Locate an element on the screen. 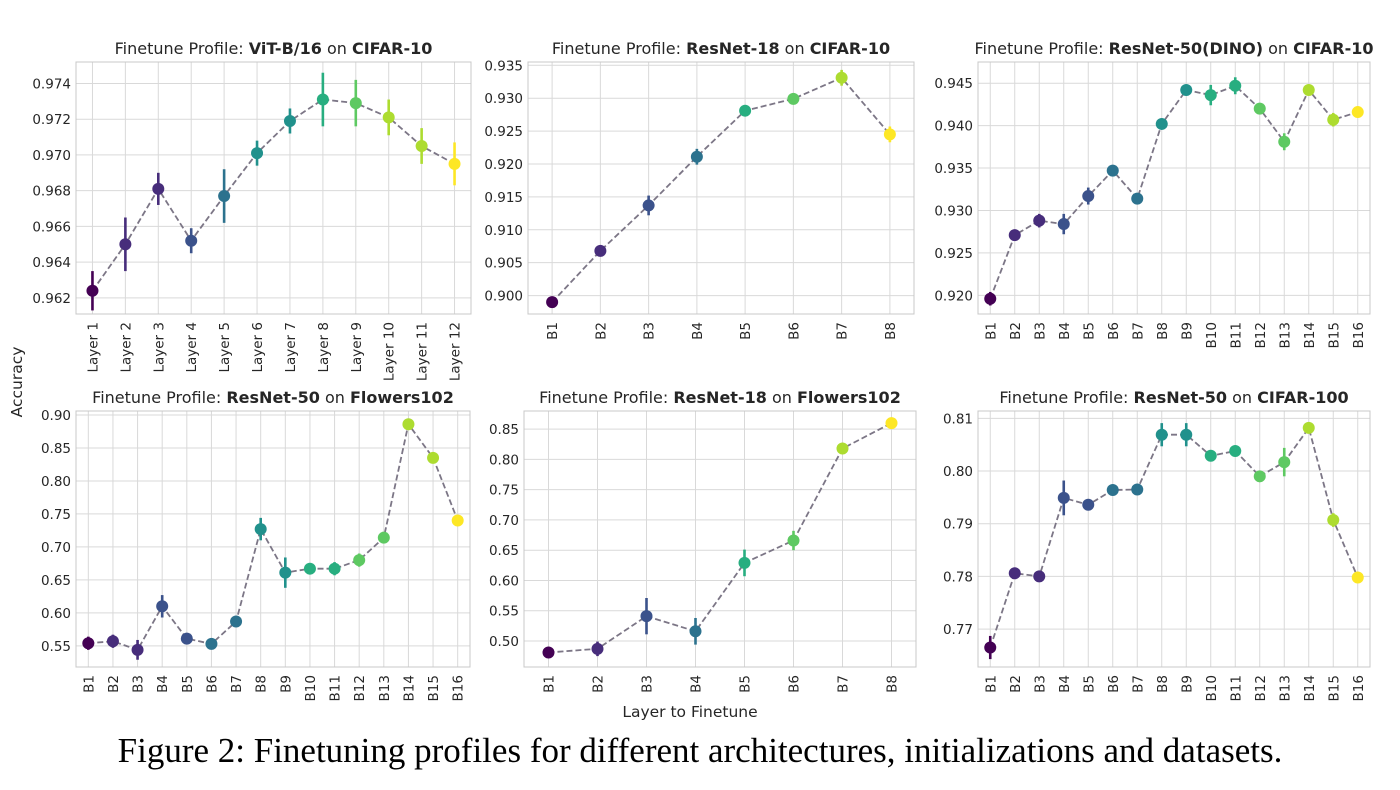 The height and width of the screenshot is (790, 1400). plot-frame is located at coordinates (720, 539).